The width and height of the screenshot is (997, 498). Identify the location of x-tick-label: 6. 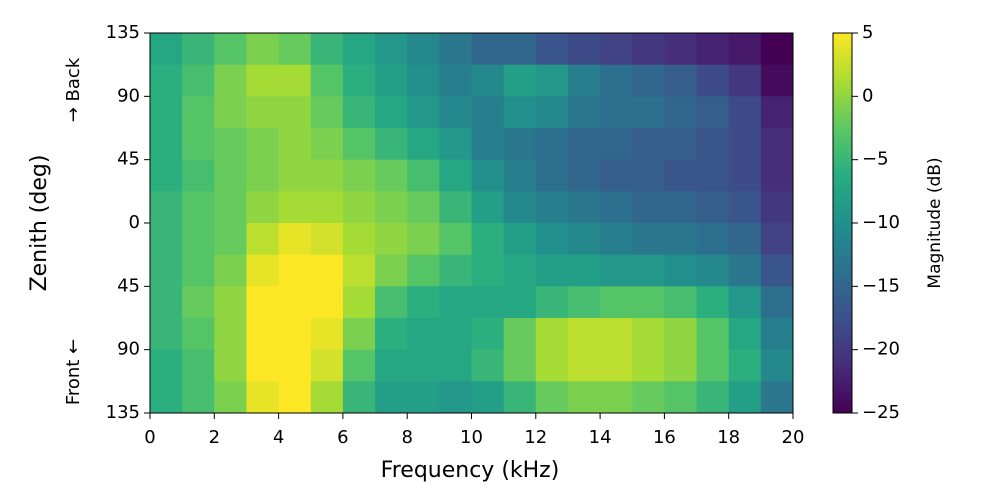
(342, 437).